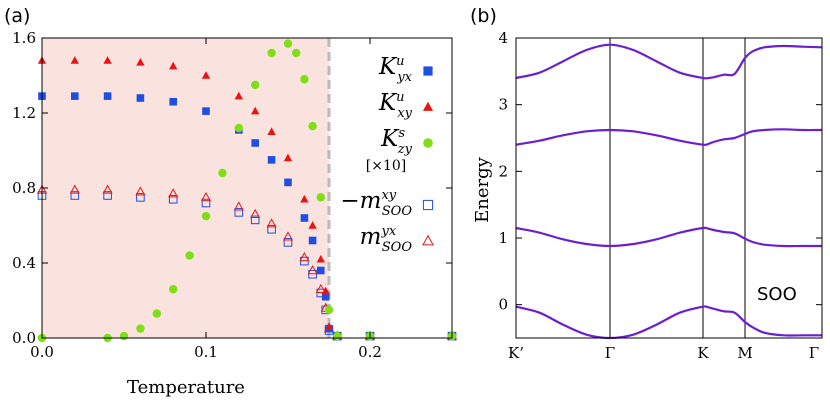  I want to click on panel-a-x-axis-title: Temperature, so click(186, 387).